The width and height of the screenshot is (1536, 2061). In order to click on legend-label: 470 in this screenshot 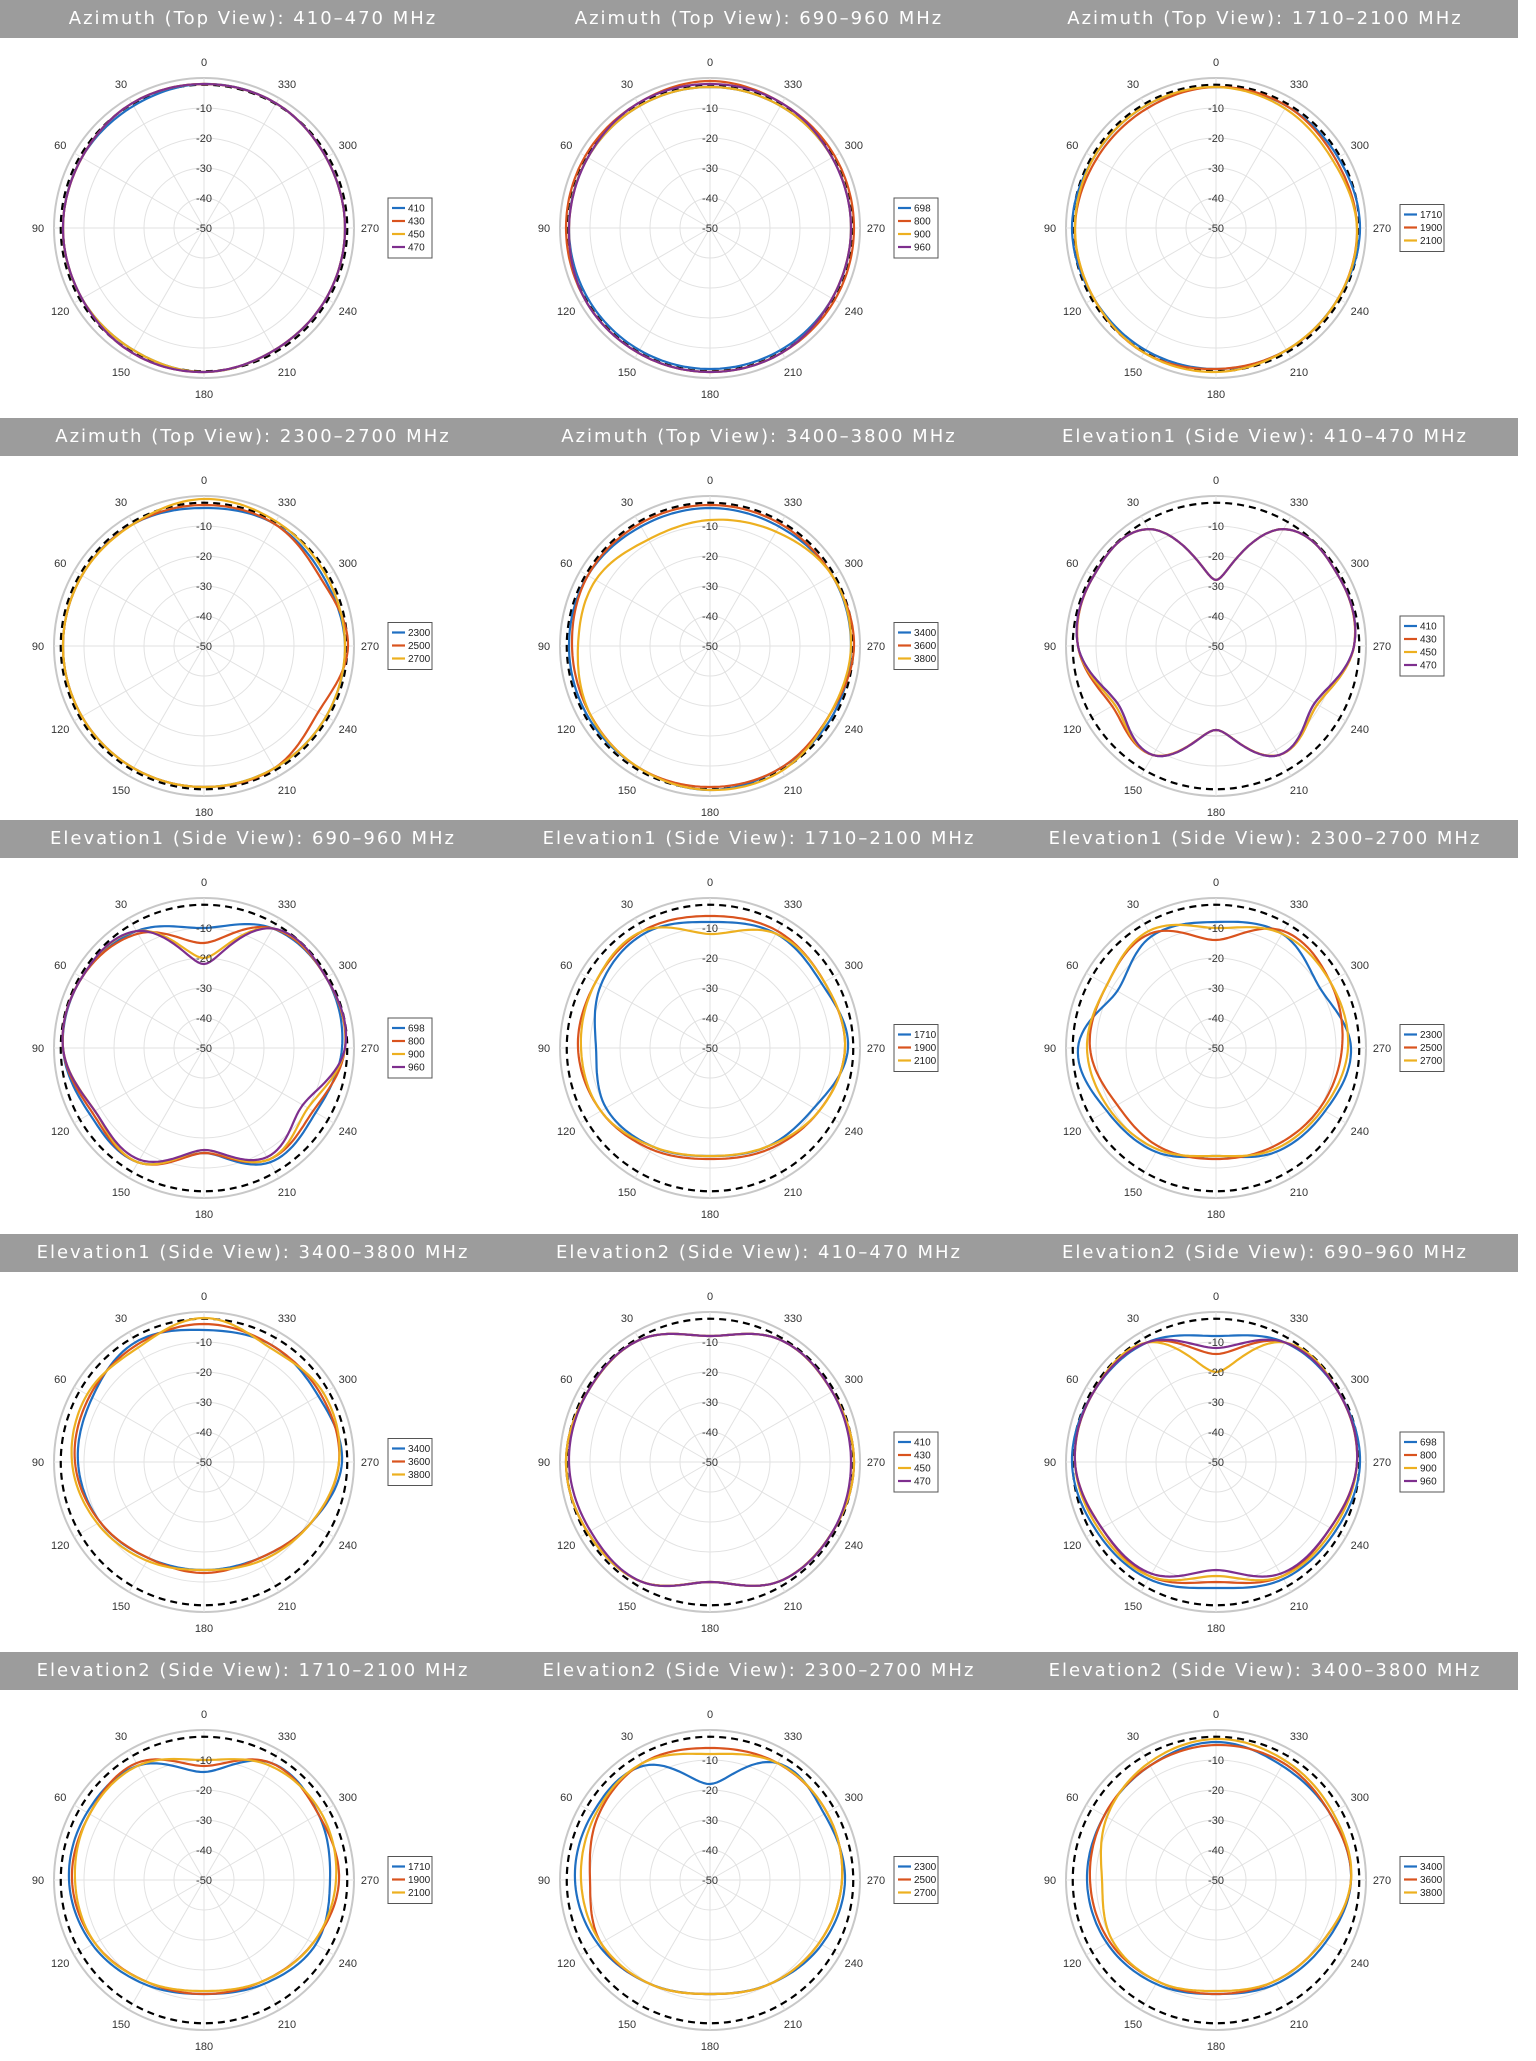, I will do `click(416, 248)`.